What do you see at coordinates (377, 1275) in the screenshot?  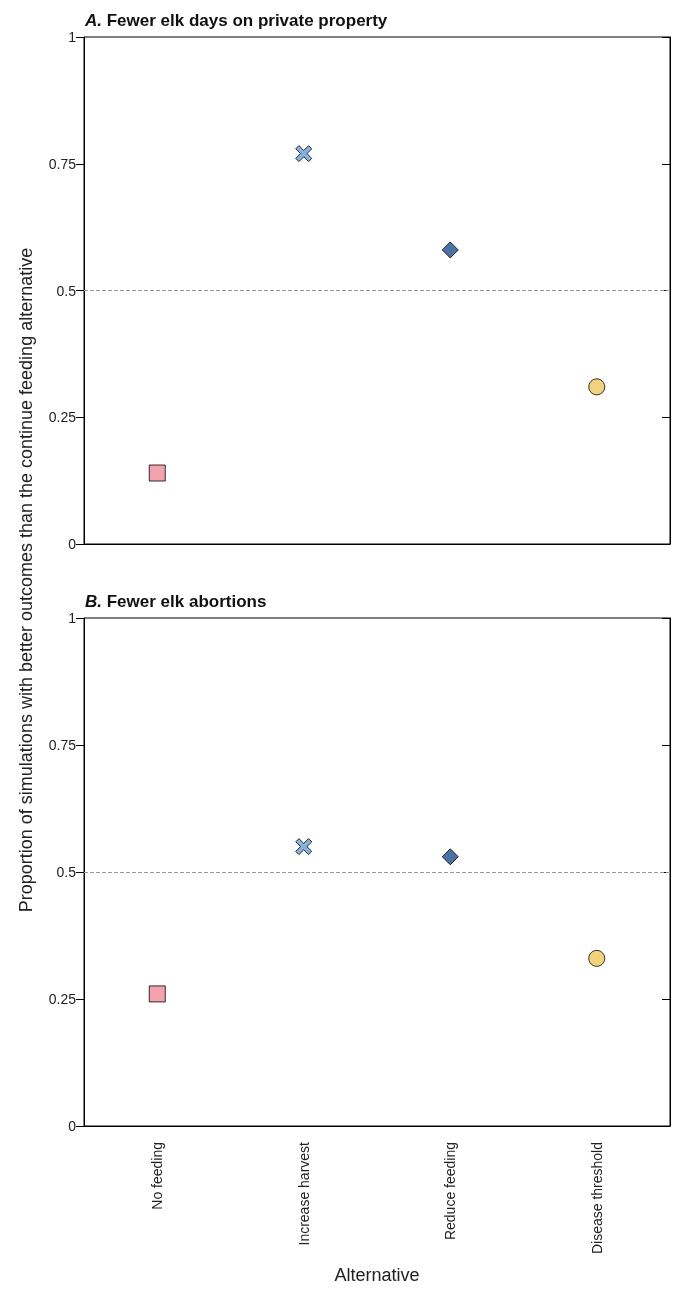 I see `x-axis-title: Alternative` at bounding box center [377, 1275].